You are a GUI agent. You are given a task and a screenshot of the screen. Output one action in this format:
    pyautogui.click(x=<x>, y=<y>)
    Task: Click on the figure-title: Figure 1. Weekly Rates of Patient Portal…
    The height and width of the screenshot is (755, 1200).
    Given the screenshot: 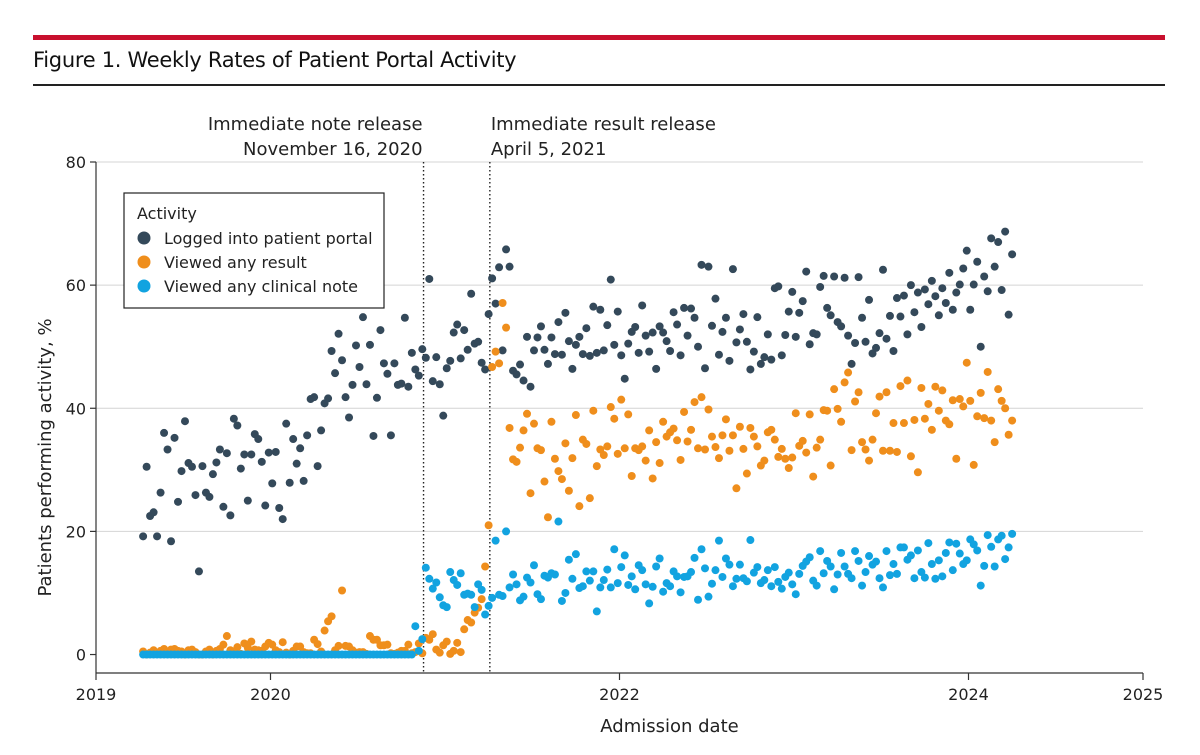 What is the action you would take?
    pyautogui.click(x=275, y=60)
    